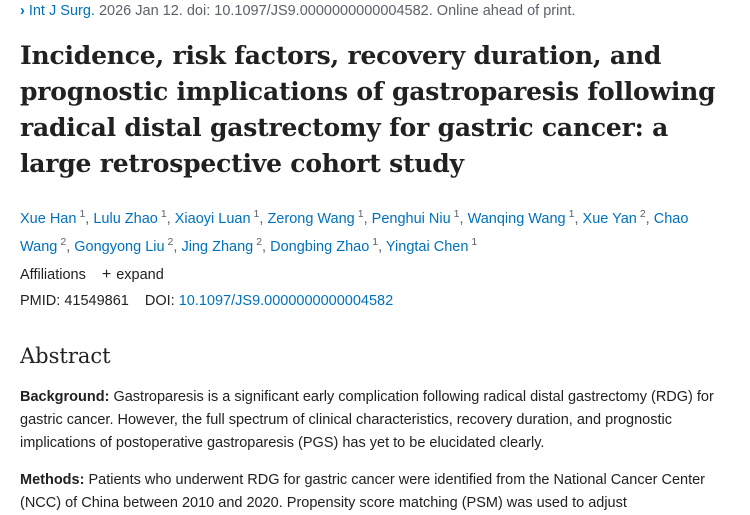 Image resolution: width=750 pixels, height=515 pixels. I want to click on author-item: Xue Yan 2, so click(614, 217).